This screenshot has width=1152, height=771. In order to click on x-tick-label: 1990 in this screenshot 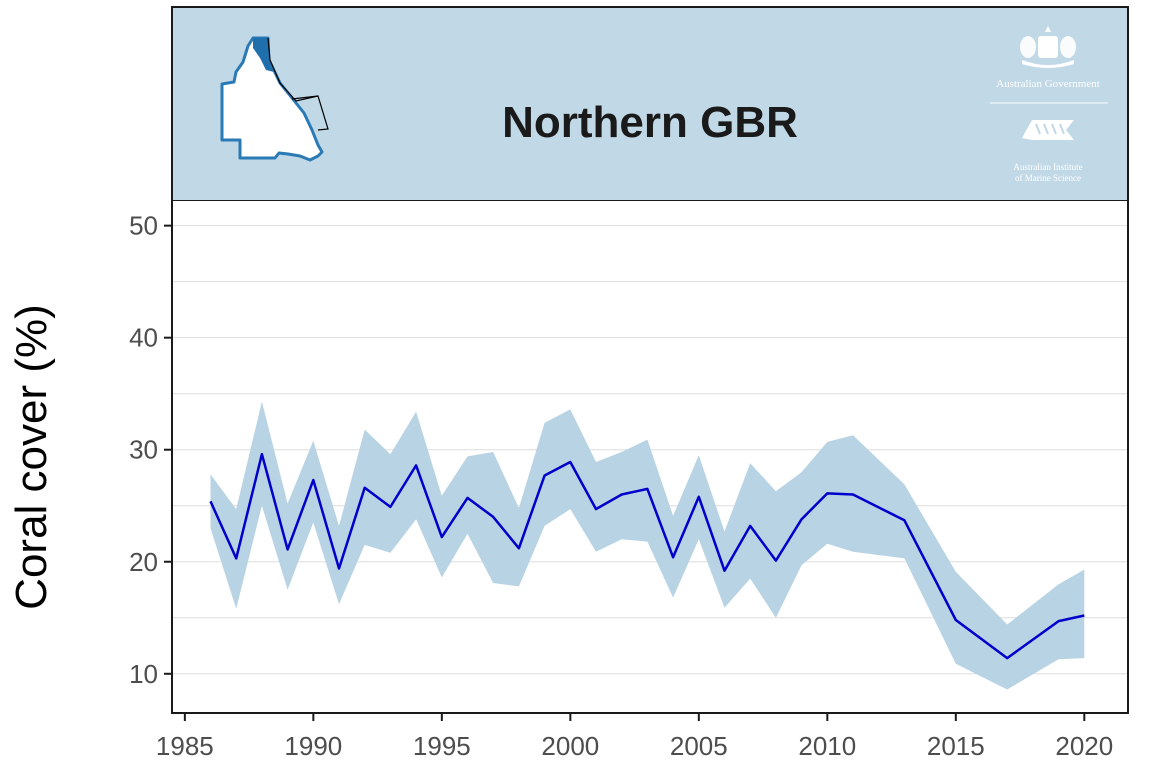, I will do `click(313, 746)`.